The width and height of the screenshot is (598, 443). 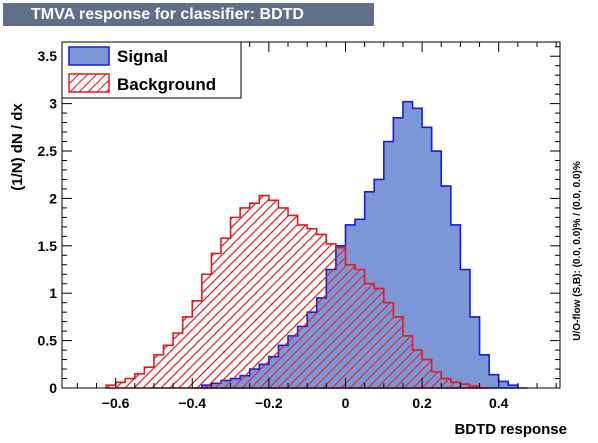 What do you see at coordinates (166, 84) in the screenshot?
I see `legend-label-background: Background` at bounding box center [166, 84].